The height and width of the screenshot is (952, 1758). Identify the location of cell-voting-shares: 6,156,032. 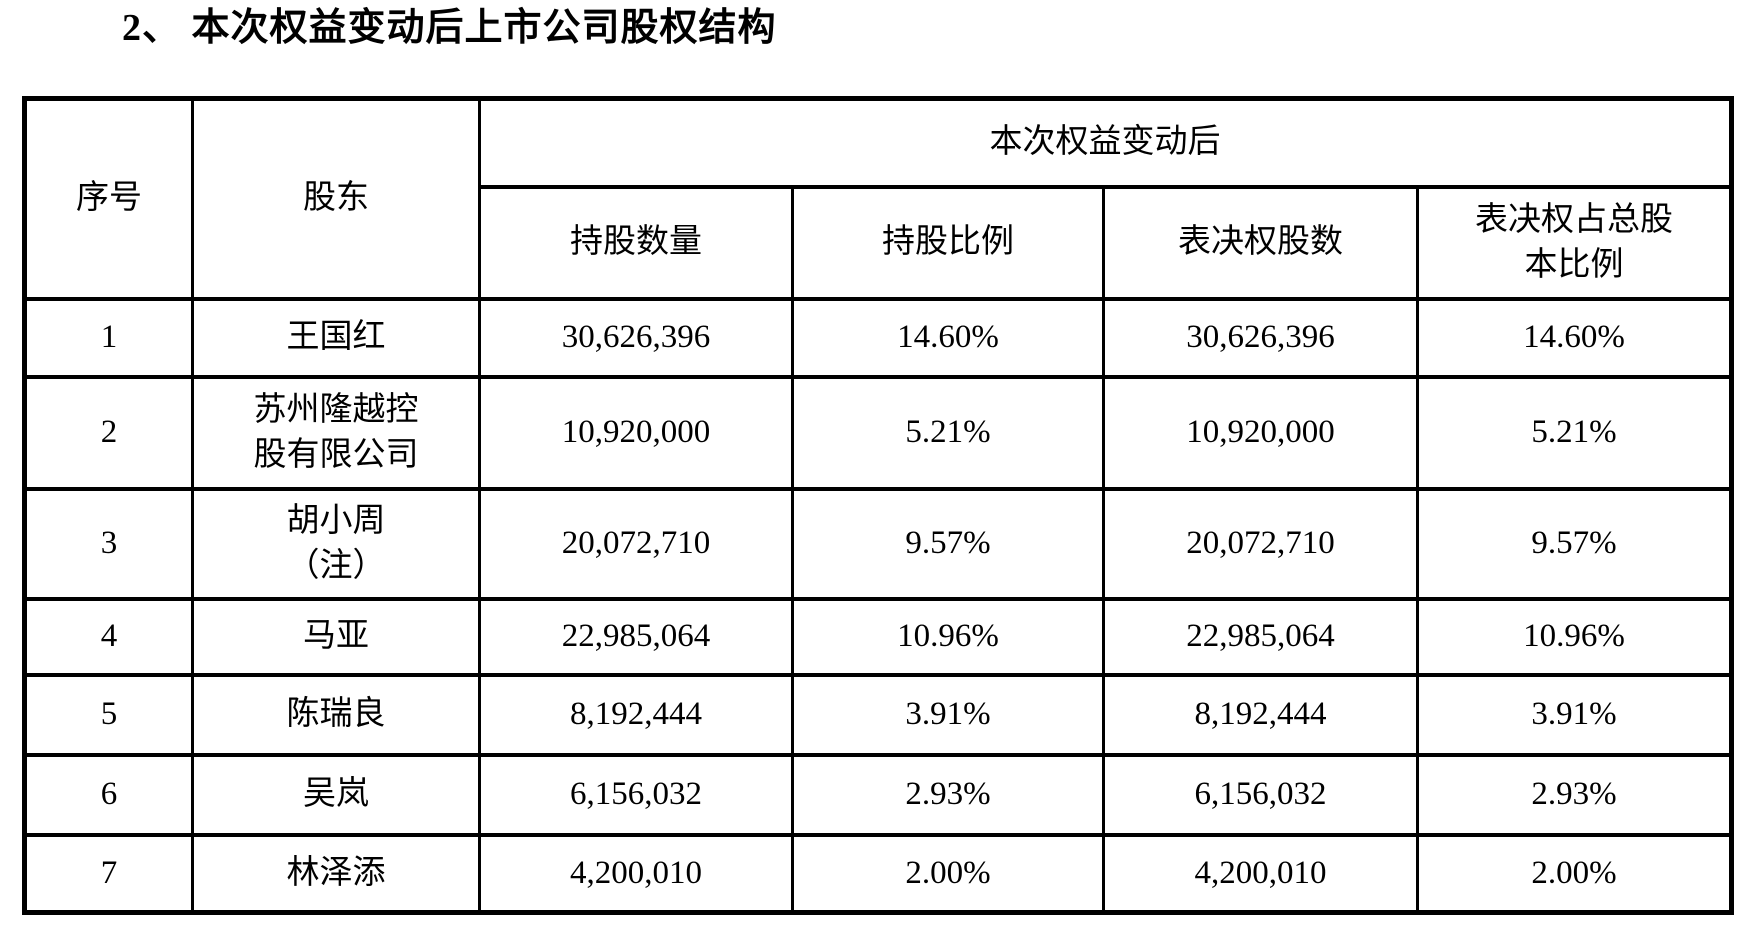
(1260, 794).